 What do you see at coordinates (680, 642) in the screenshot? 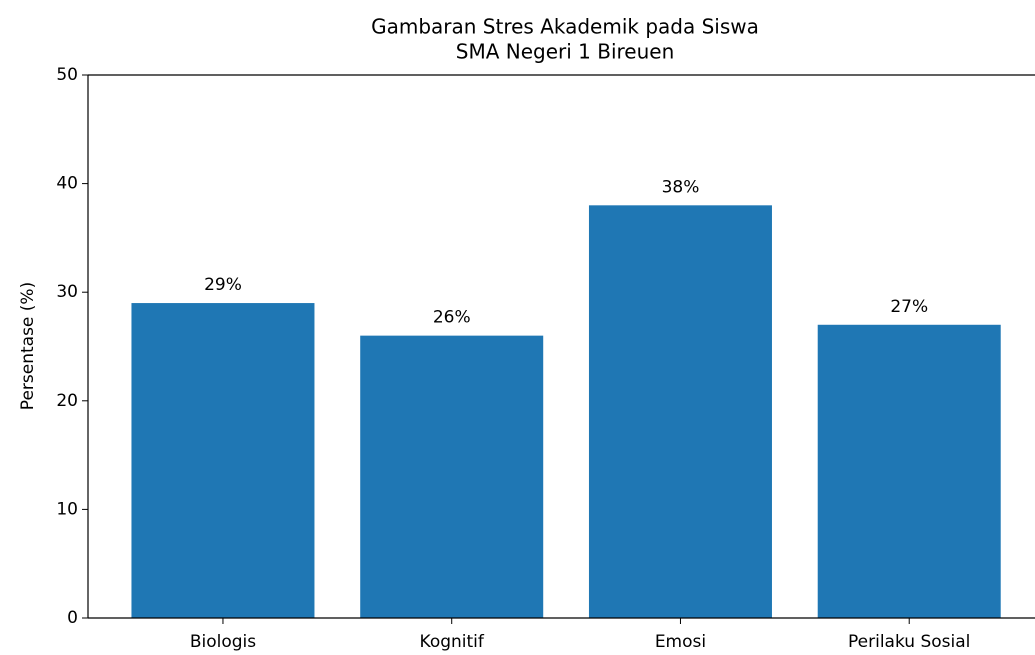
I see `x-tick-label: Emosi` at bounding box center [680, 642].